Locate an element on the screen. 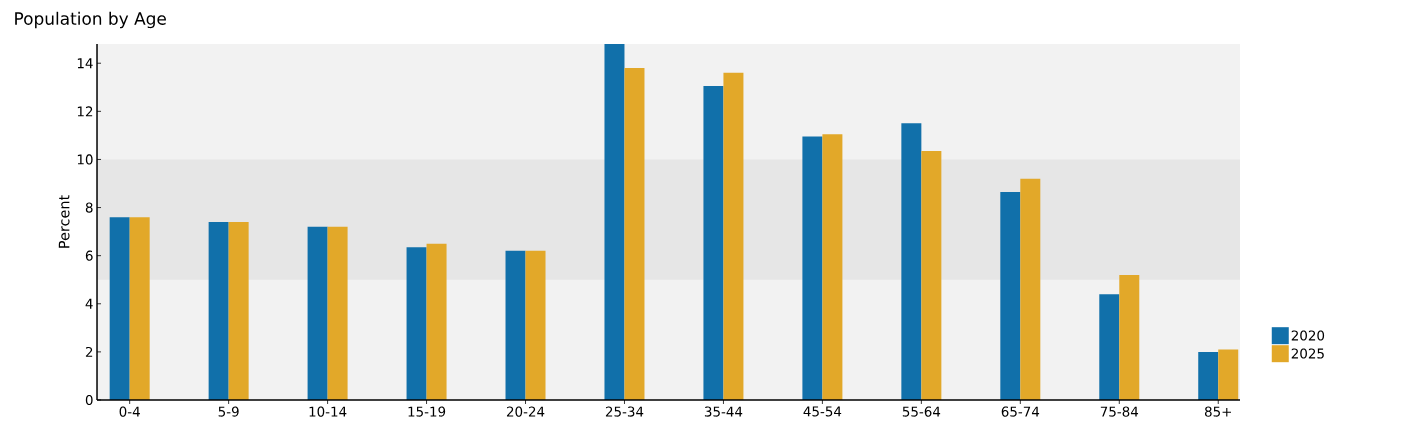 The height and width of the screenshot is (447, 1401). y-axis-title: Percent is located at coordinates (64, 221).